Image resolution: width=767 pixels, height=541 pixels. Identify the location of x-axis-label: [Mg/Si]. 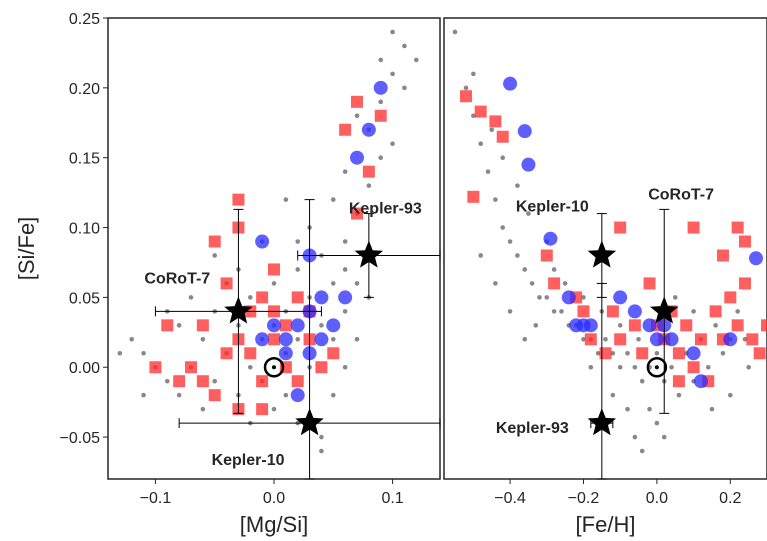
(274, 524).